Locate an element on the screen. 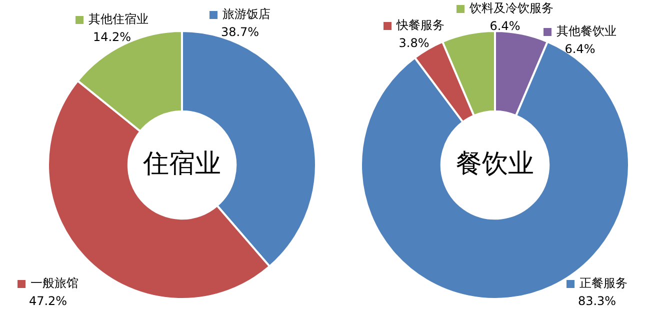 The height and width of the screenshot is (325, 654). data-label: 47.2% is located at coordinates (48, 301).